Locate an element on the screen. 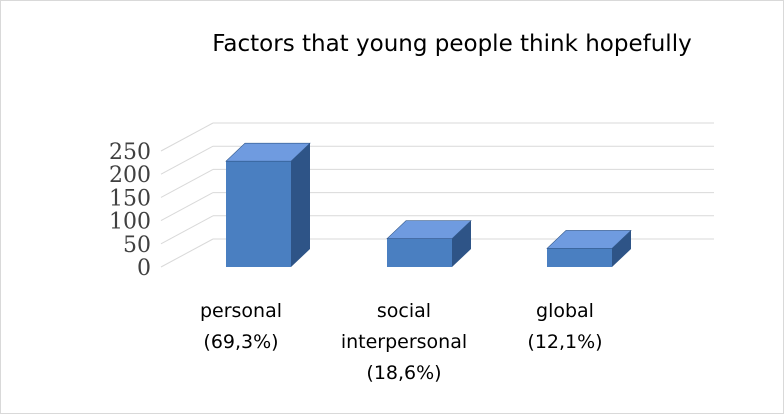 The height and width of the screenshot is (415, 784). category-label-line: social is located at coordinates (404, 311).